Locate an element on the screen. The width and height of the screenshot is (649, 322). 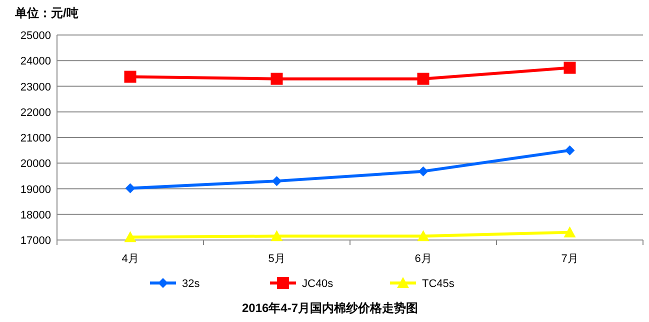
x-tick-label: 5月 is located at coordinates (277, 259).